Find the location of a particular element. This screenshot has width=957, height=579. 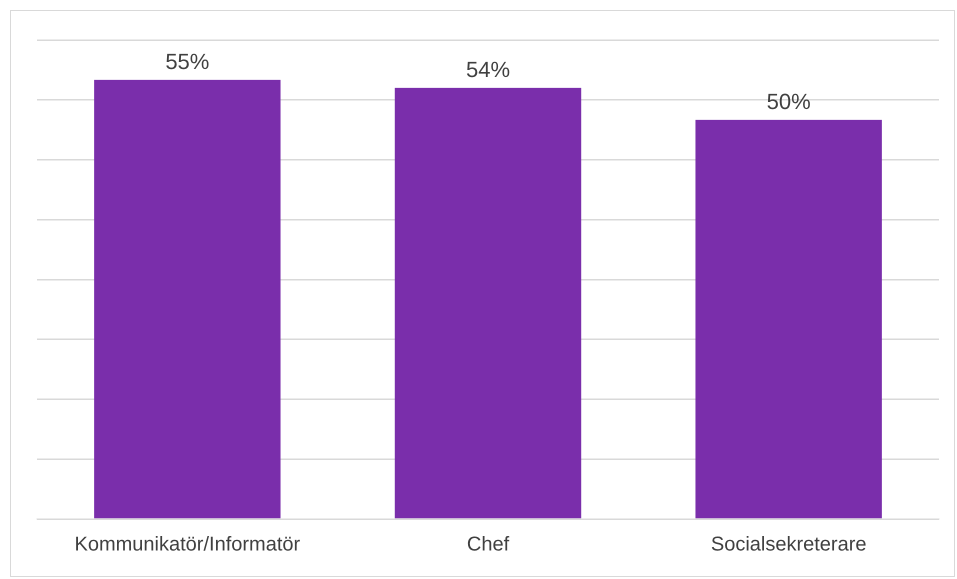

x-tick-label: Kommunikatör/Informatör is located at coordinates (187, 545).